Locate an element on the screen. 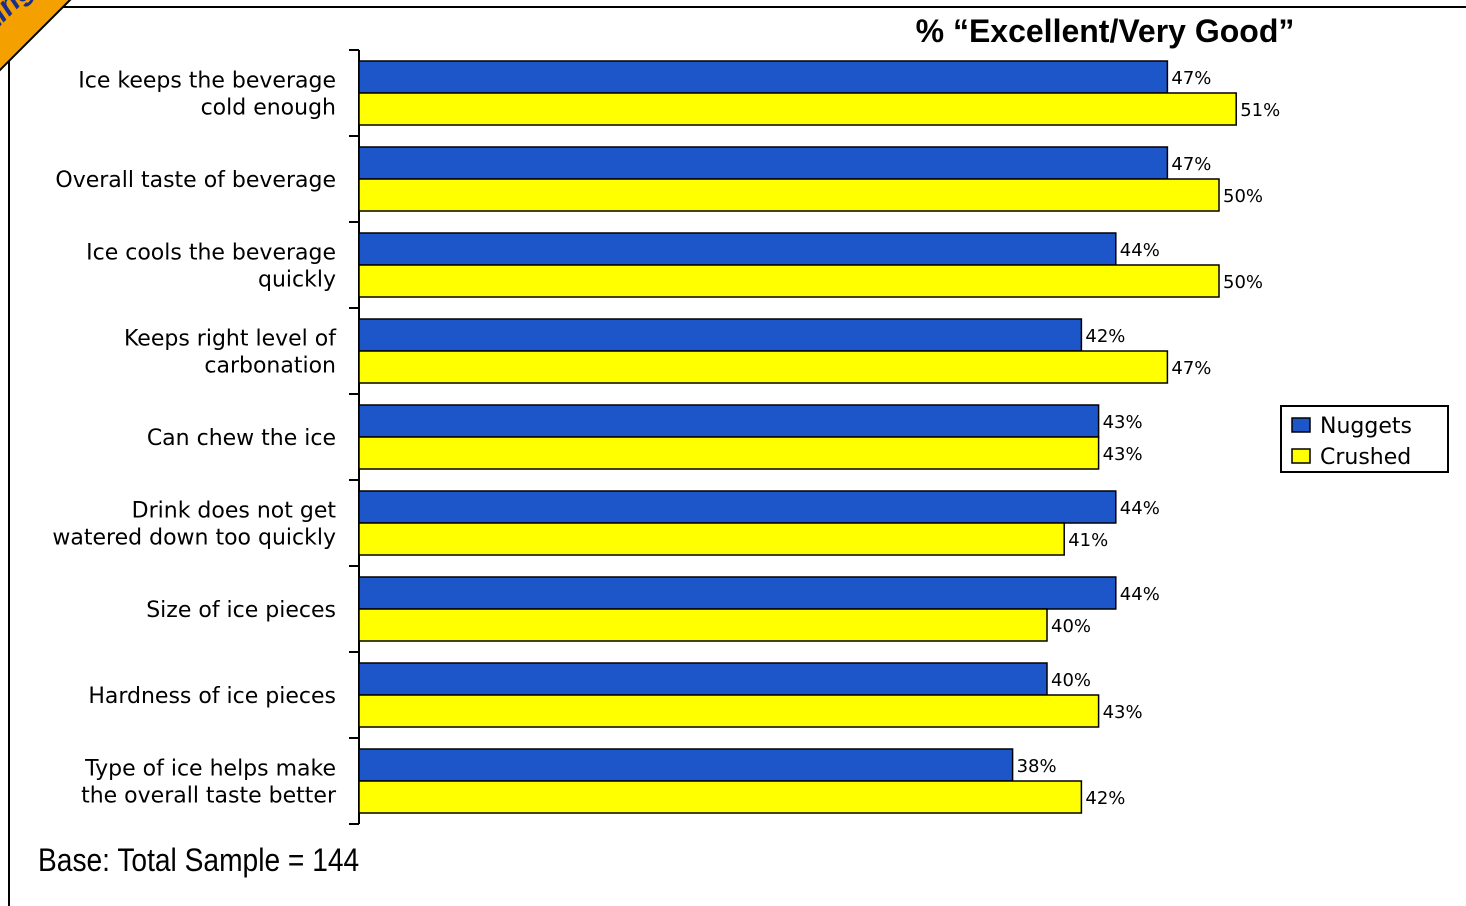 Image resolution: width=1466 pixels, height=906 pixels. category-label-8-line-0: Type of ice helps make is located at coordinates (210, 769).